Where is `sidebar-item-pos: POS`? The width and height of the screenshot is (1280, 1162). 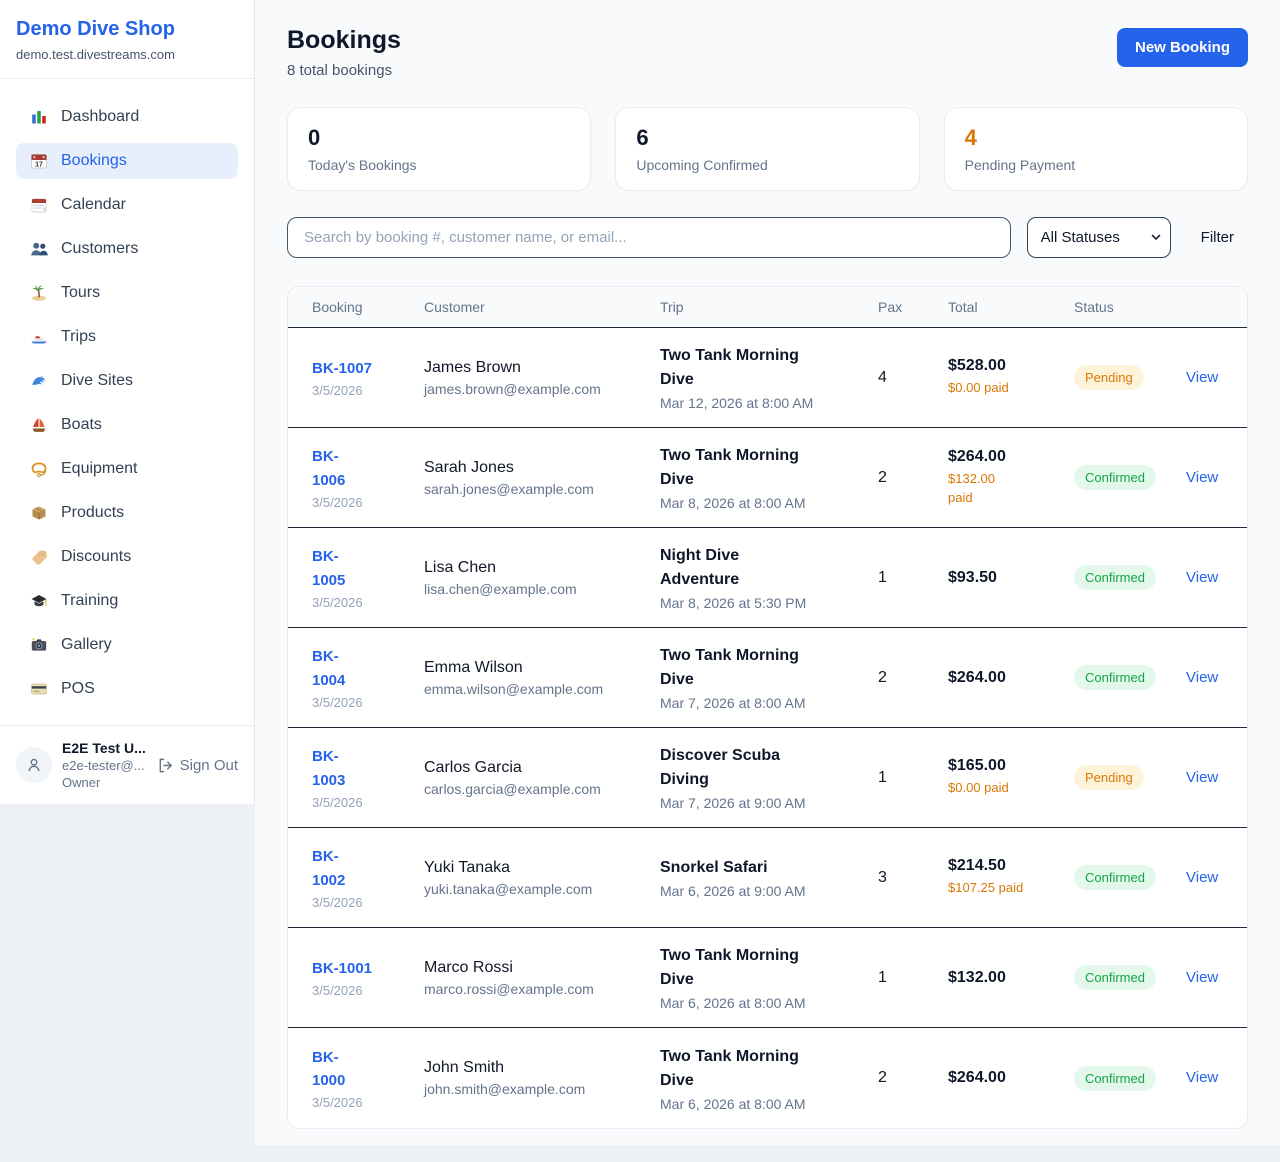
sidebar-item-pos: POS is located at coordinates (127, 689).